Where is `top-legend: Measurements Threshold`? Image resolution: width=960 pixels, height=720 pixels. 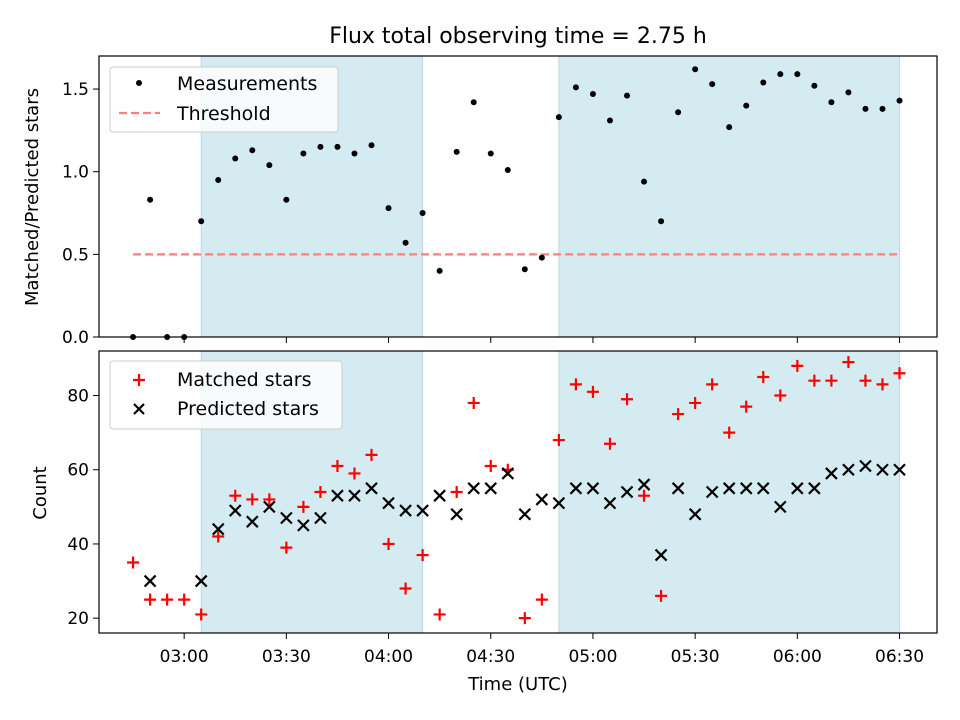
top-legend: Measurements Threshold is located at coordinates (224, 99).